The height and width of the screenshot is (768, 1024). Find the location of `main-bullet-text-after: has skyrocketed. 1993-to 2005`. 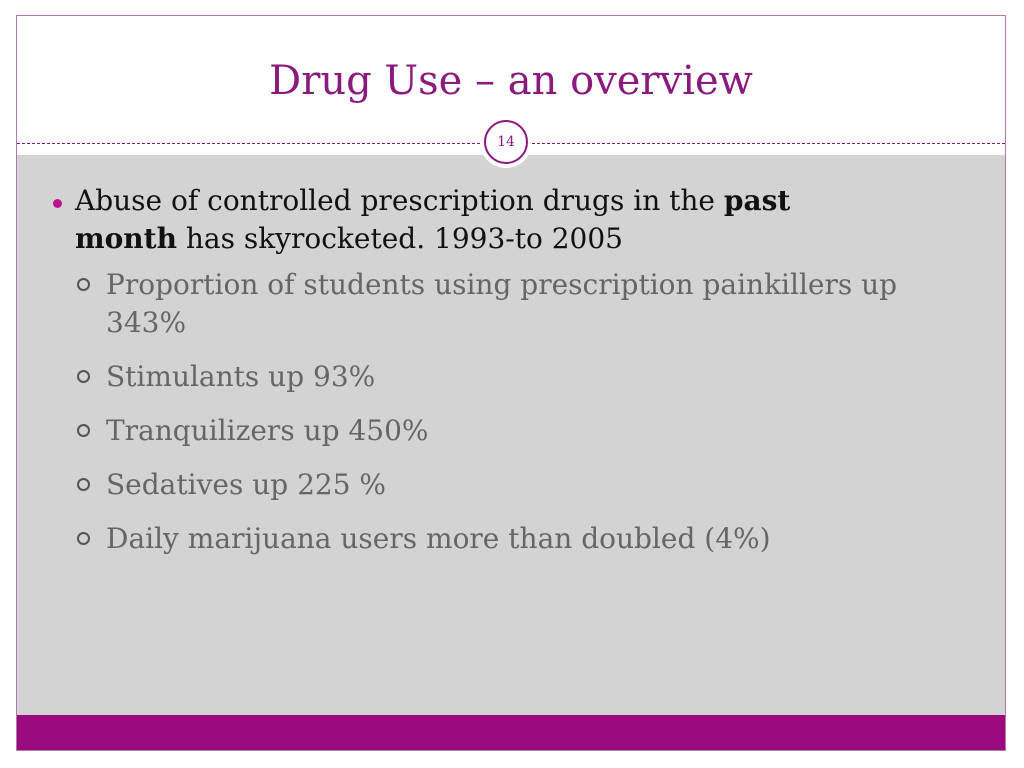

main-bullet-text-after: has skyrocketed. 1993-to 2005 is located at coordinates (399, 238).